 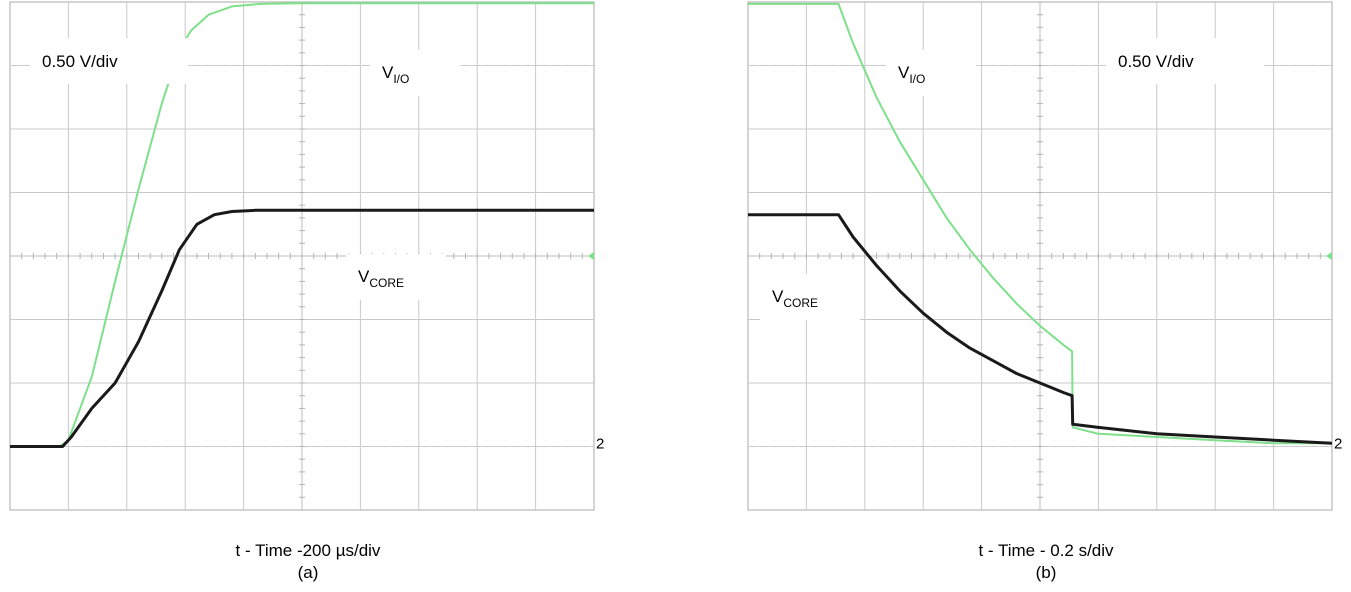 I want to click on channel-marker-b: 2, so click(x=1338, y=444).